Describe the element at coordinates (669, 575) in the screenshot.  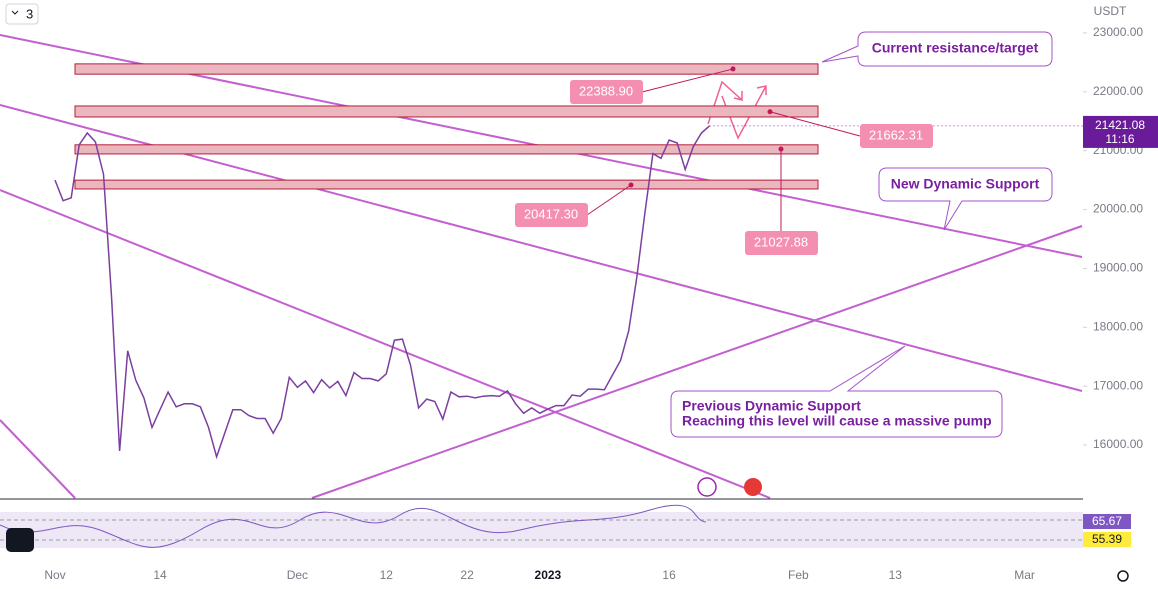
I see `x-tick-label: 16` at that location.